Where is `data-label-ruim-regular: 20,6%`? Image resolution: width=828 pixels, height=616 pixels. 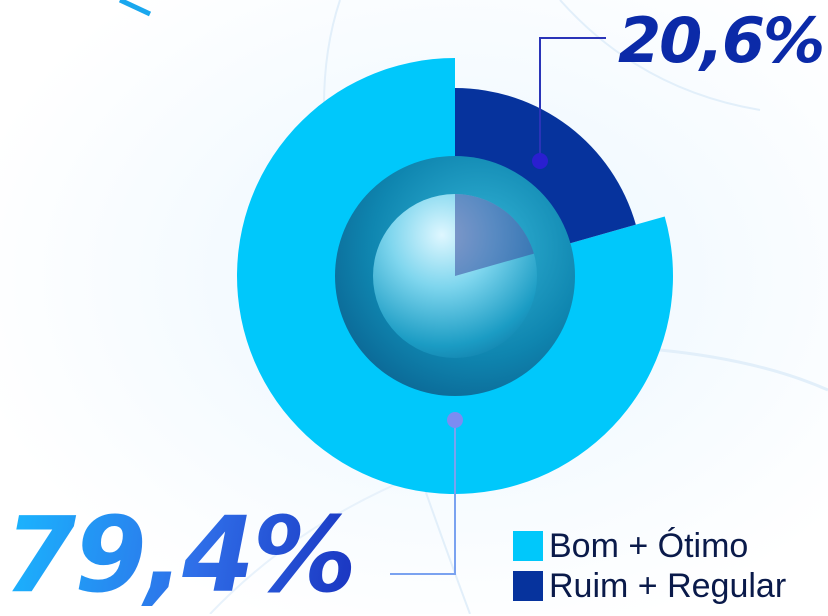
data-label-ruim-regular: 20,6% is located at coordinates (721, 40).